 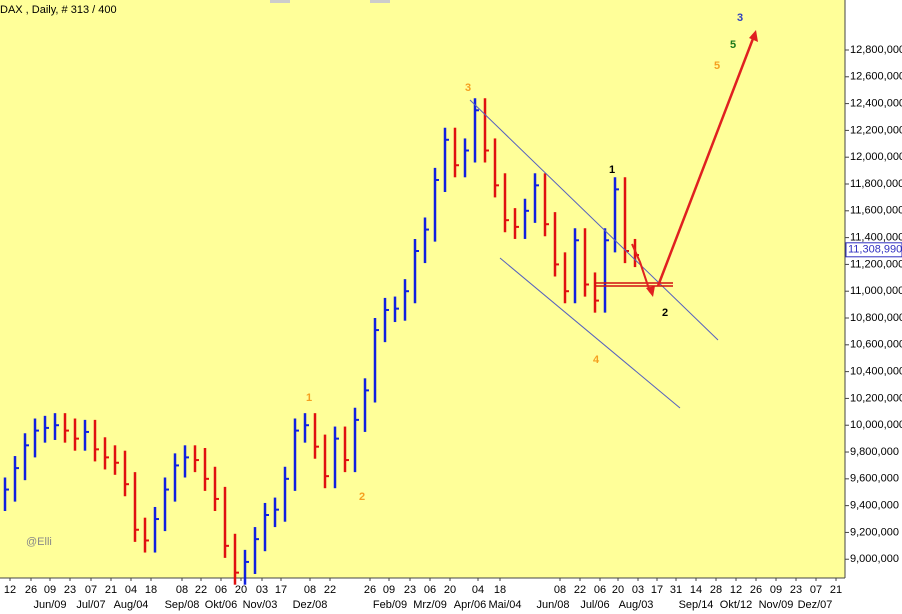 What do you see at coordinates (876, 103) in the screenshot?
I see `y-tick-label: 12,400,000` at bounding box center [876, 103].